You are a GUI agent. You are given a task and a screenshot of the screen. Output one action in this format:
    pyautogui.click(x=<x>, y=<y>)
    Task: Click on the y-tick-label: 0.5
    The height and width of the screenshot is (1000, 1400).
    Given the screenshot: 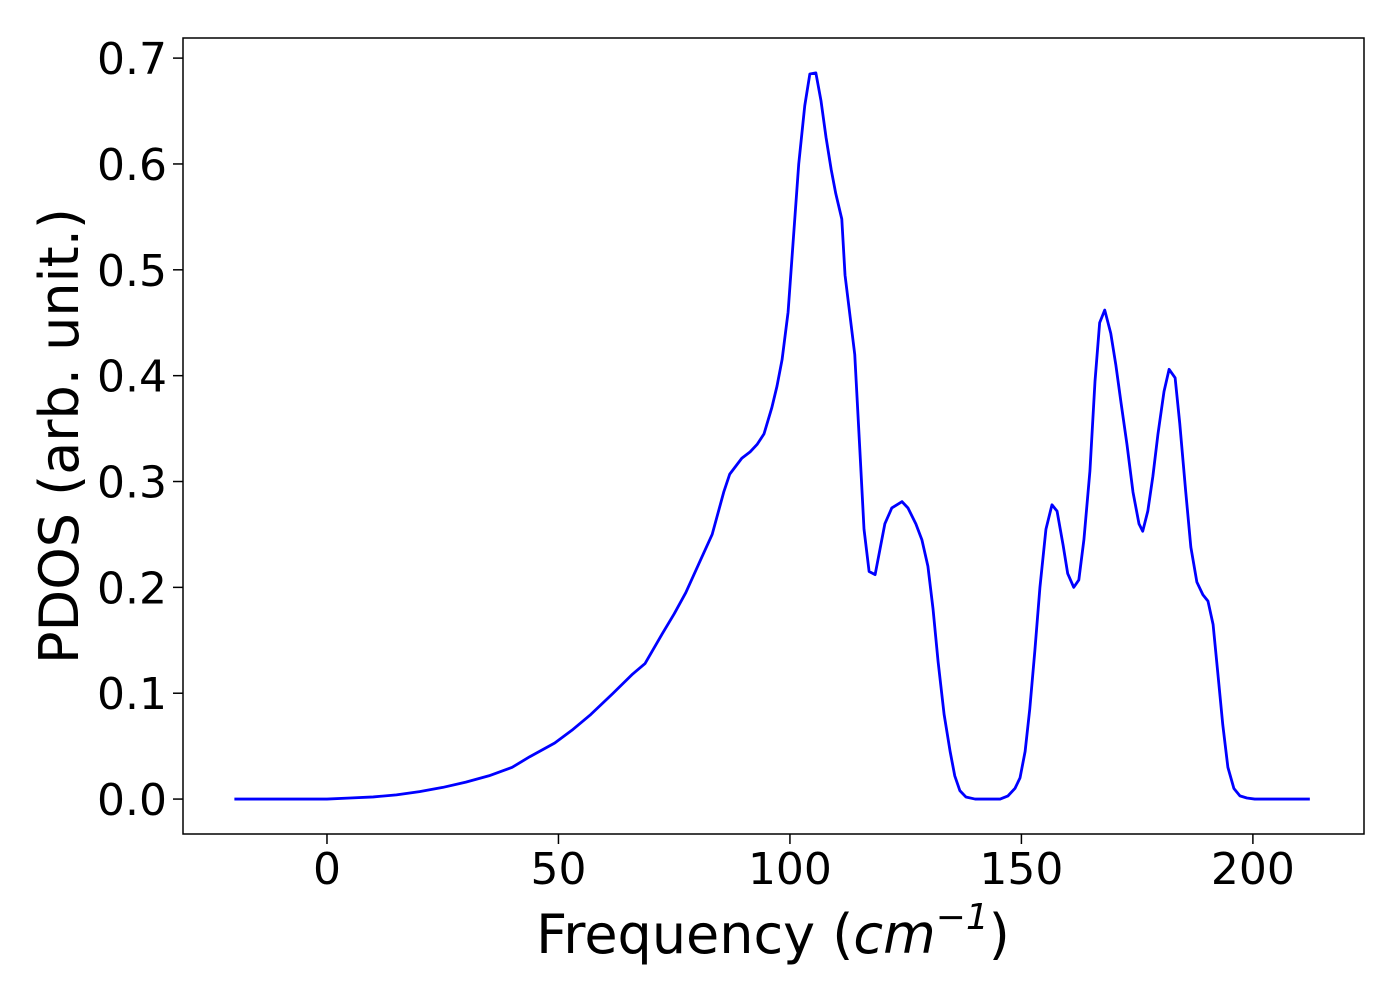 What is the action you would take?
    pyautogui.click(x=132, y=271)
    